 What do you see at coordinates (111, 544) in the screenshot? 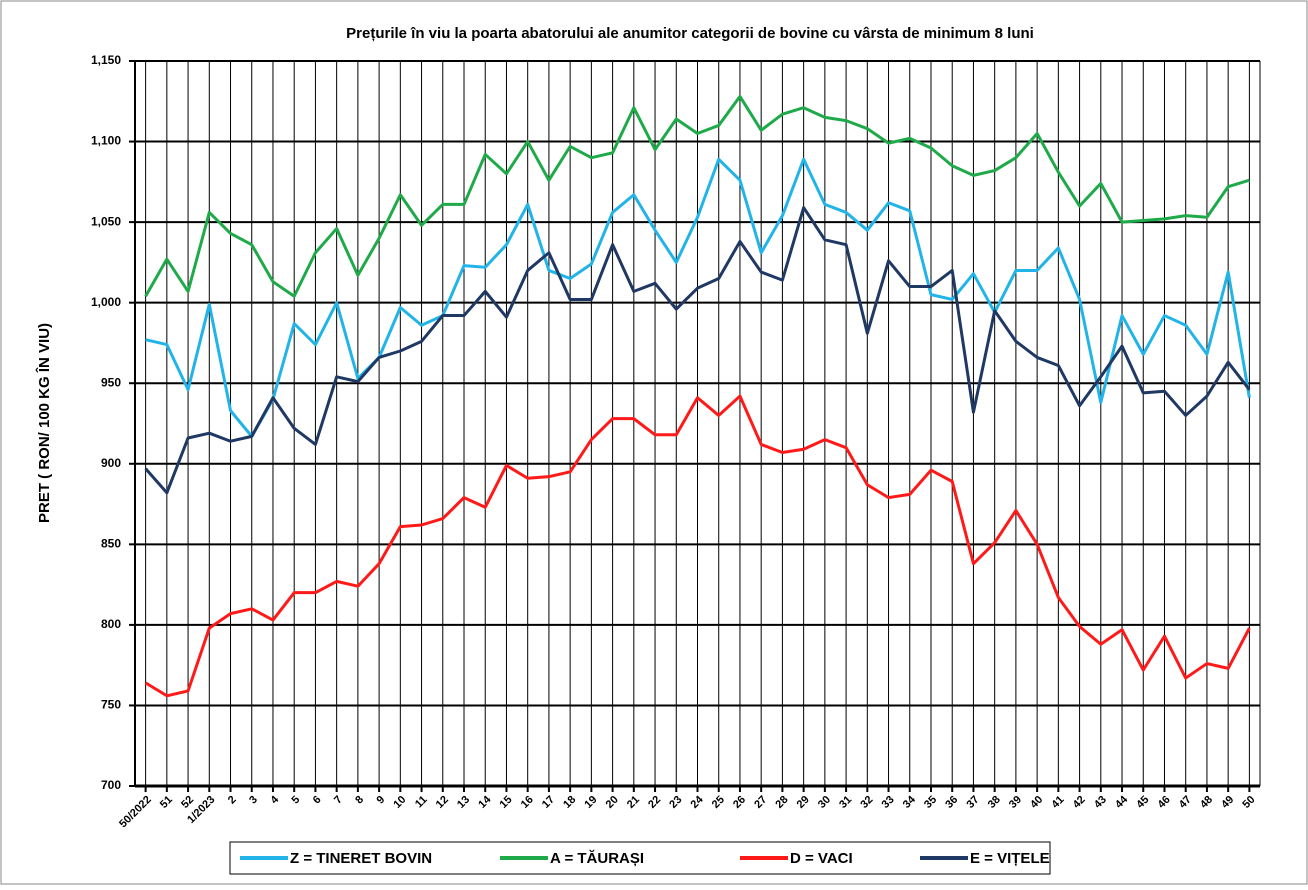
I see `y-tick-label: 850` at bounding box center [111, 544].